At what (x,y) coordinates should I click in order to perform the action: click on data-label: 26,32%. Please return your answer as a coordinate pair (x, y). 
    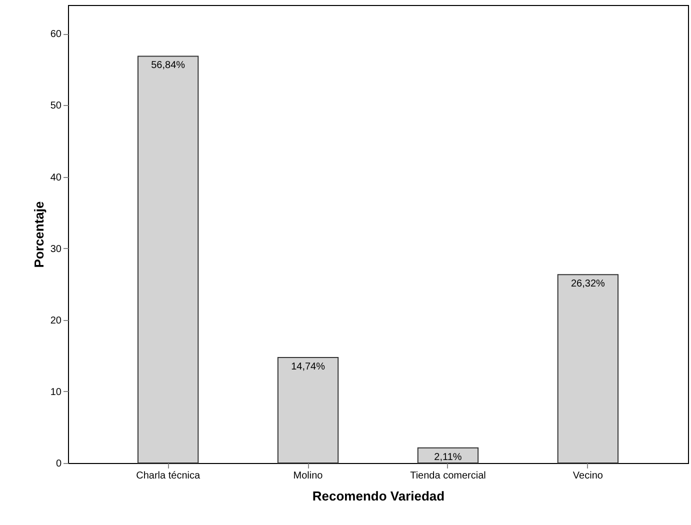
    Looking at the image, I should click on (587, 284).